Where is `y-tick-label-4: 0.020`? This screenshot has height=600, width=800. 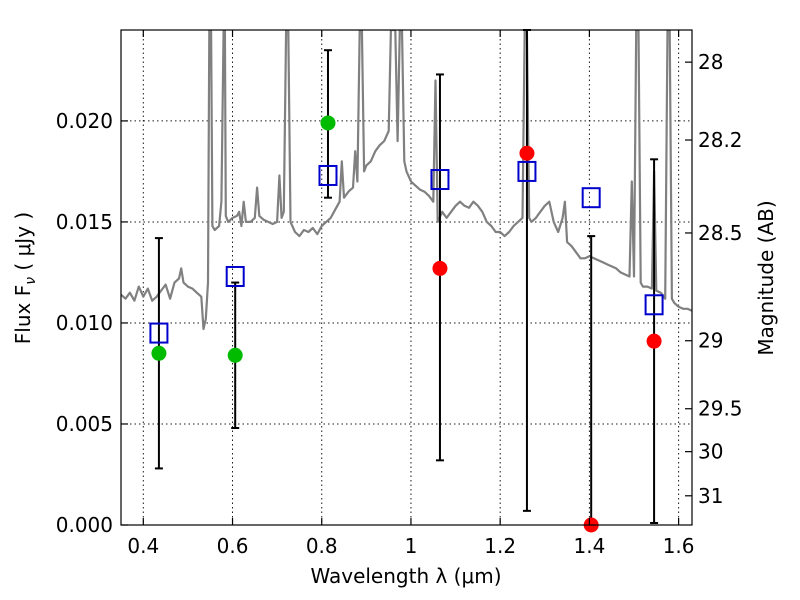
y-tick-label-4: 0.020 is located at coordinates (84, 121).